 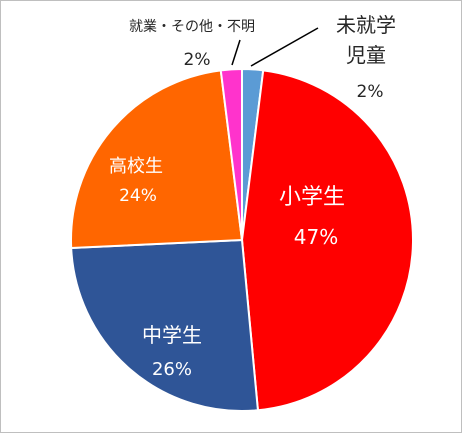 What do you see at coordinates (312, 197) in the screenshot?
I see `slice-label-elementary: 小学生` at bounding box center [312, 197].